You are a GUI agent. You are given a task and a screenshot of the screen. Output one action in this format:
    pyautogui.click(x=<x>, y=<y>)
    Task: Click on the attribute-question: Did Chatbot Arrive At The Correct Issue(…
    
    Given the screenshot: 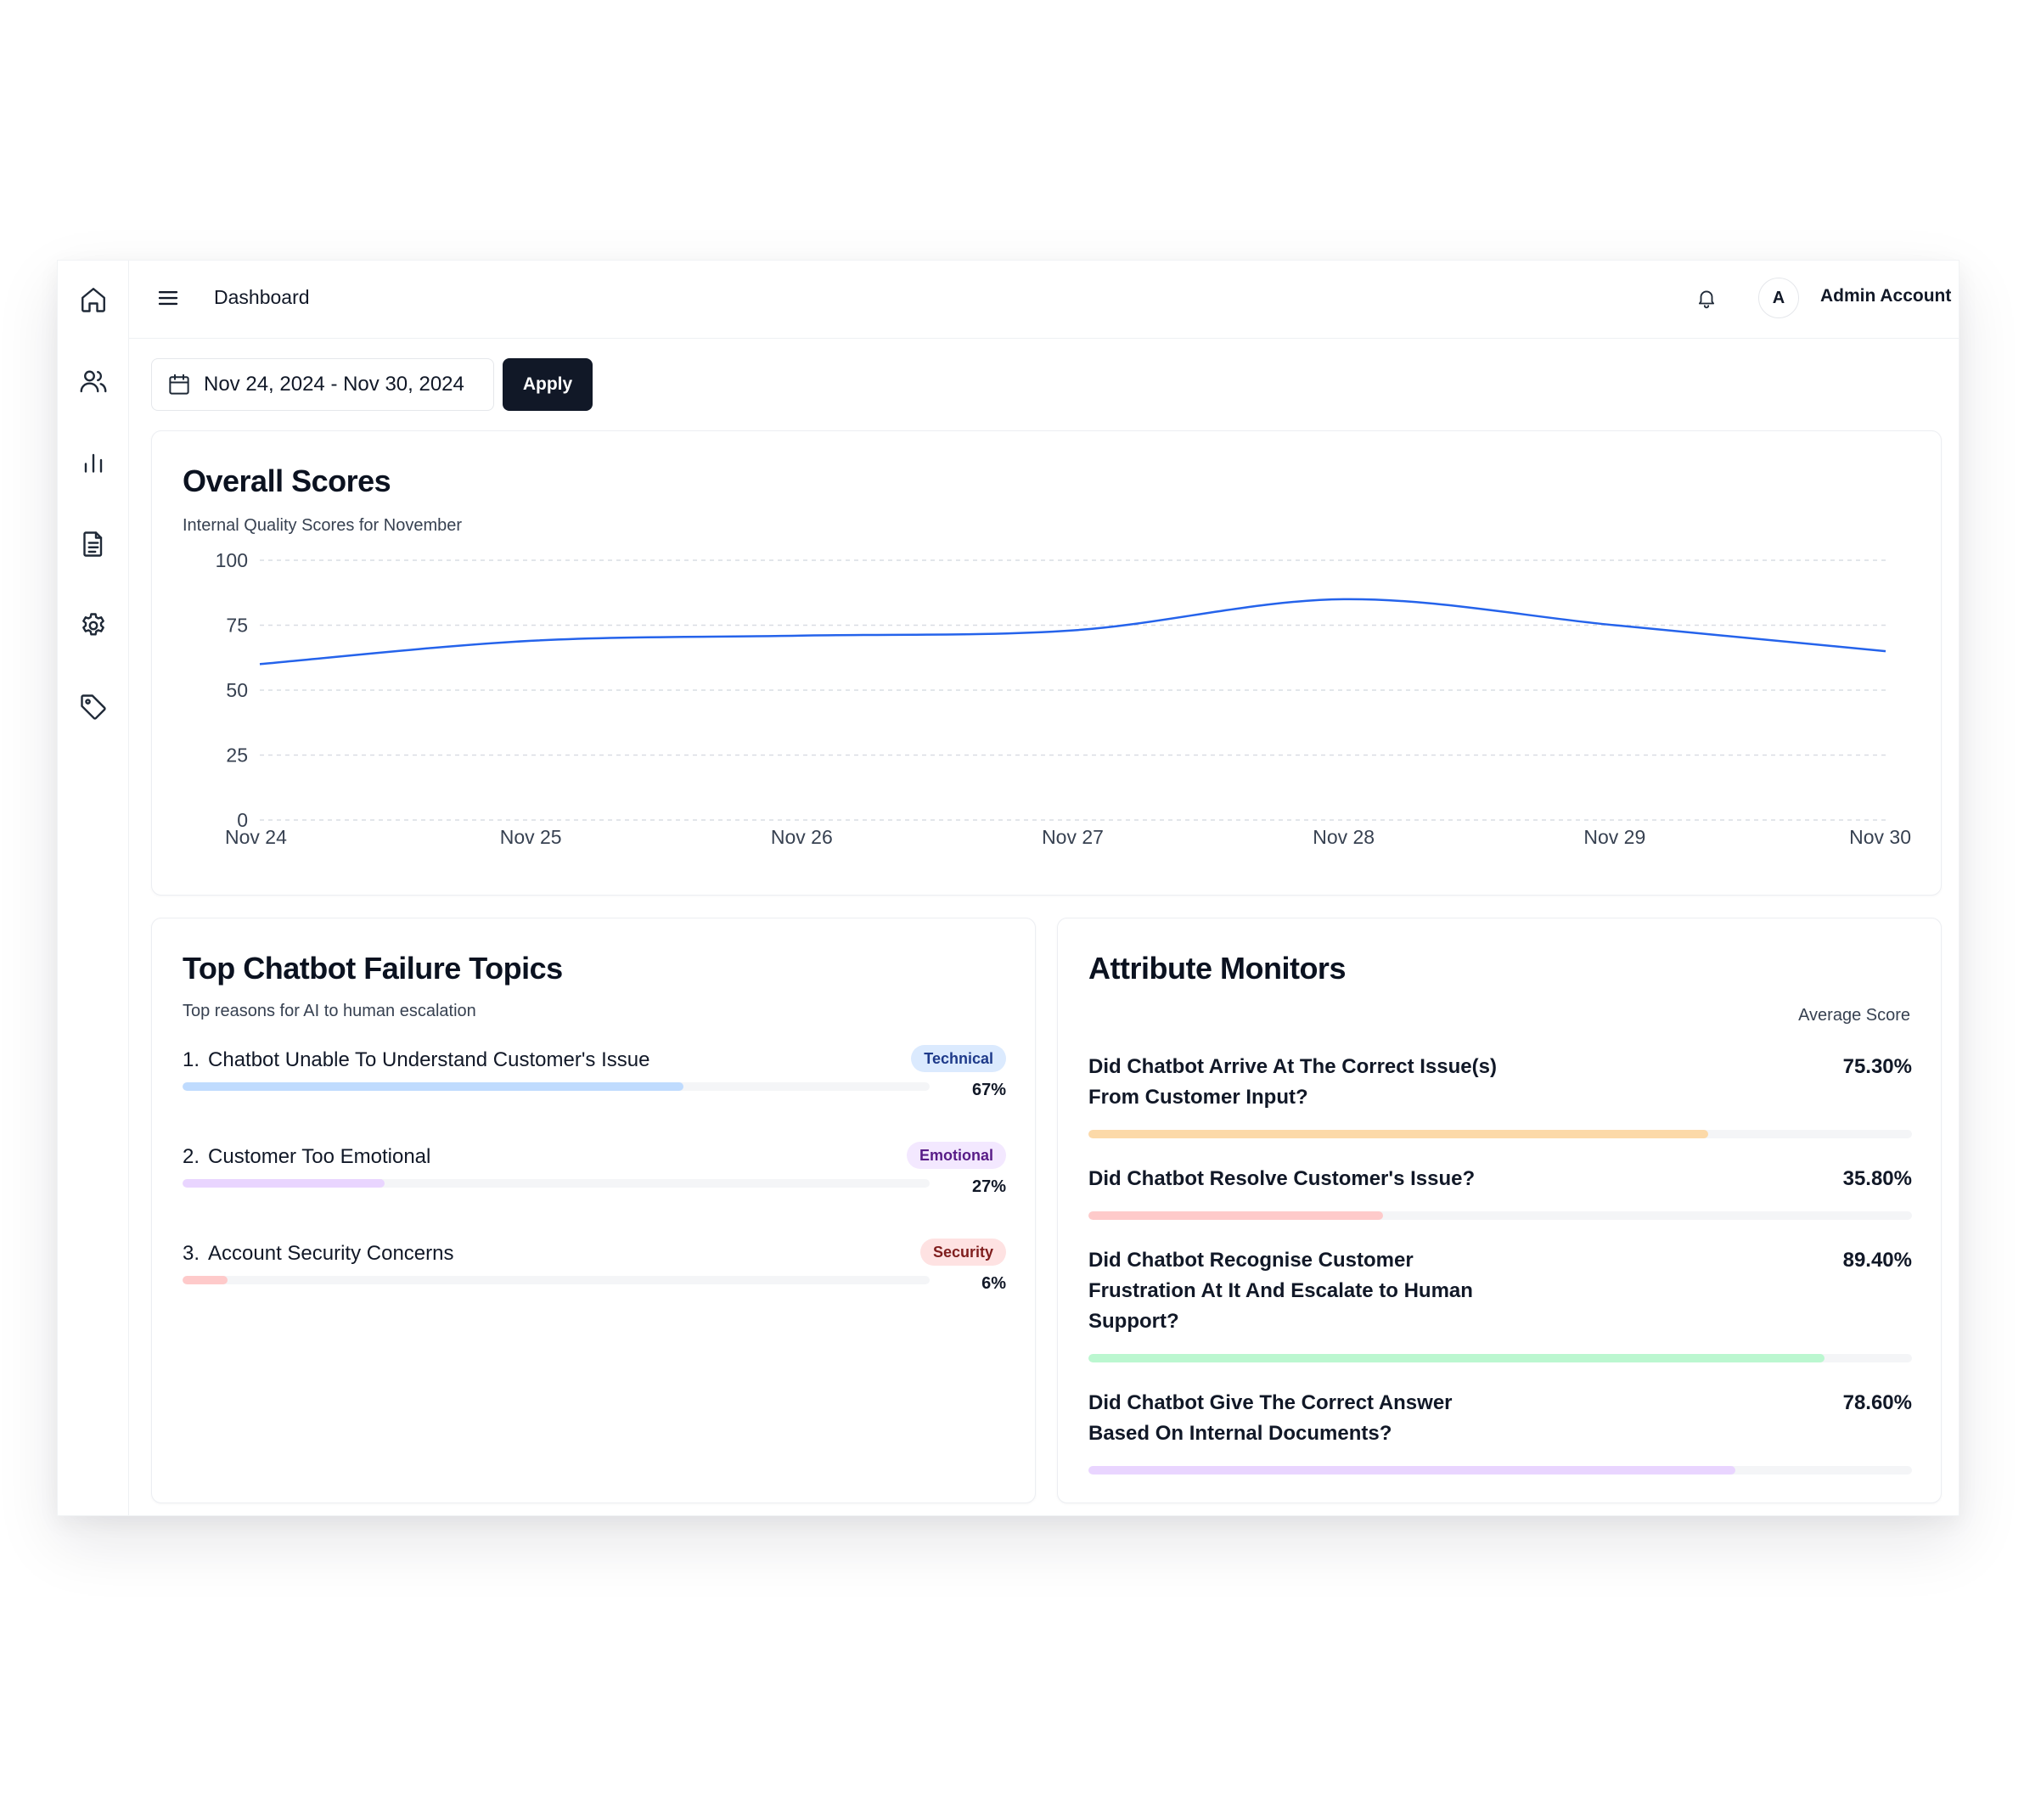 What is the action you would take?
    pyautogui.click(x=1292, y=1082)
    